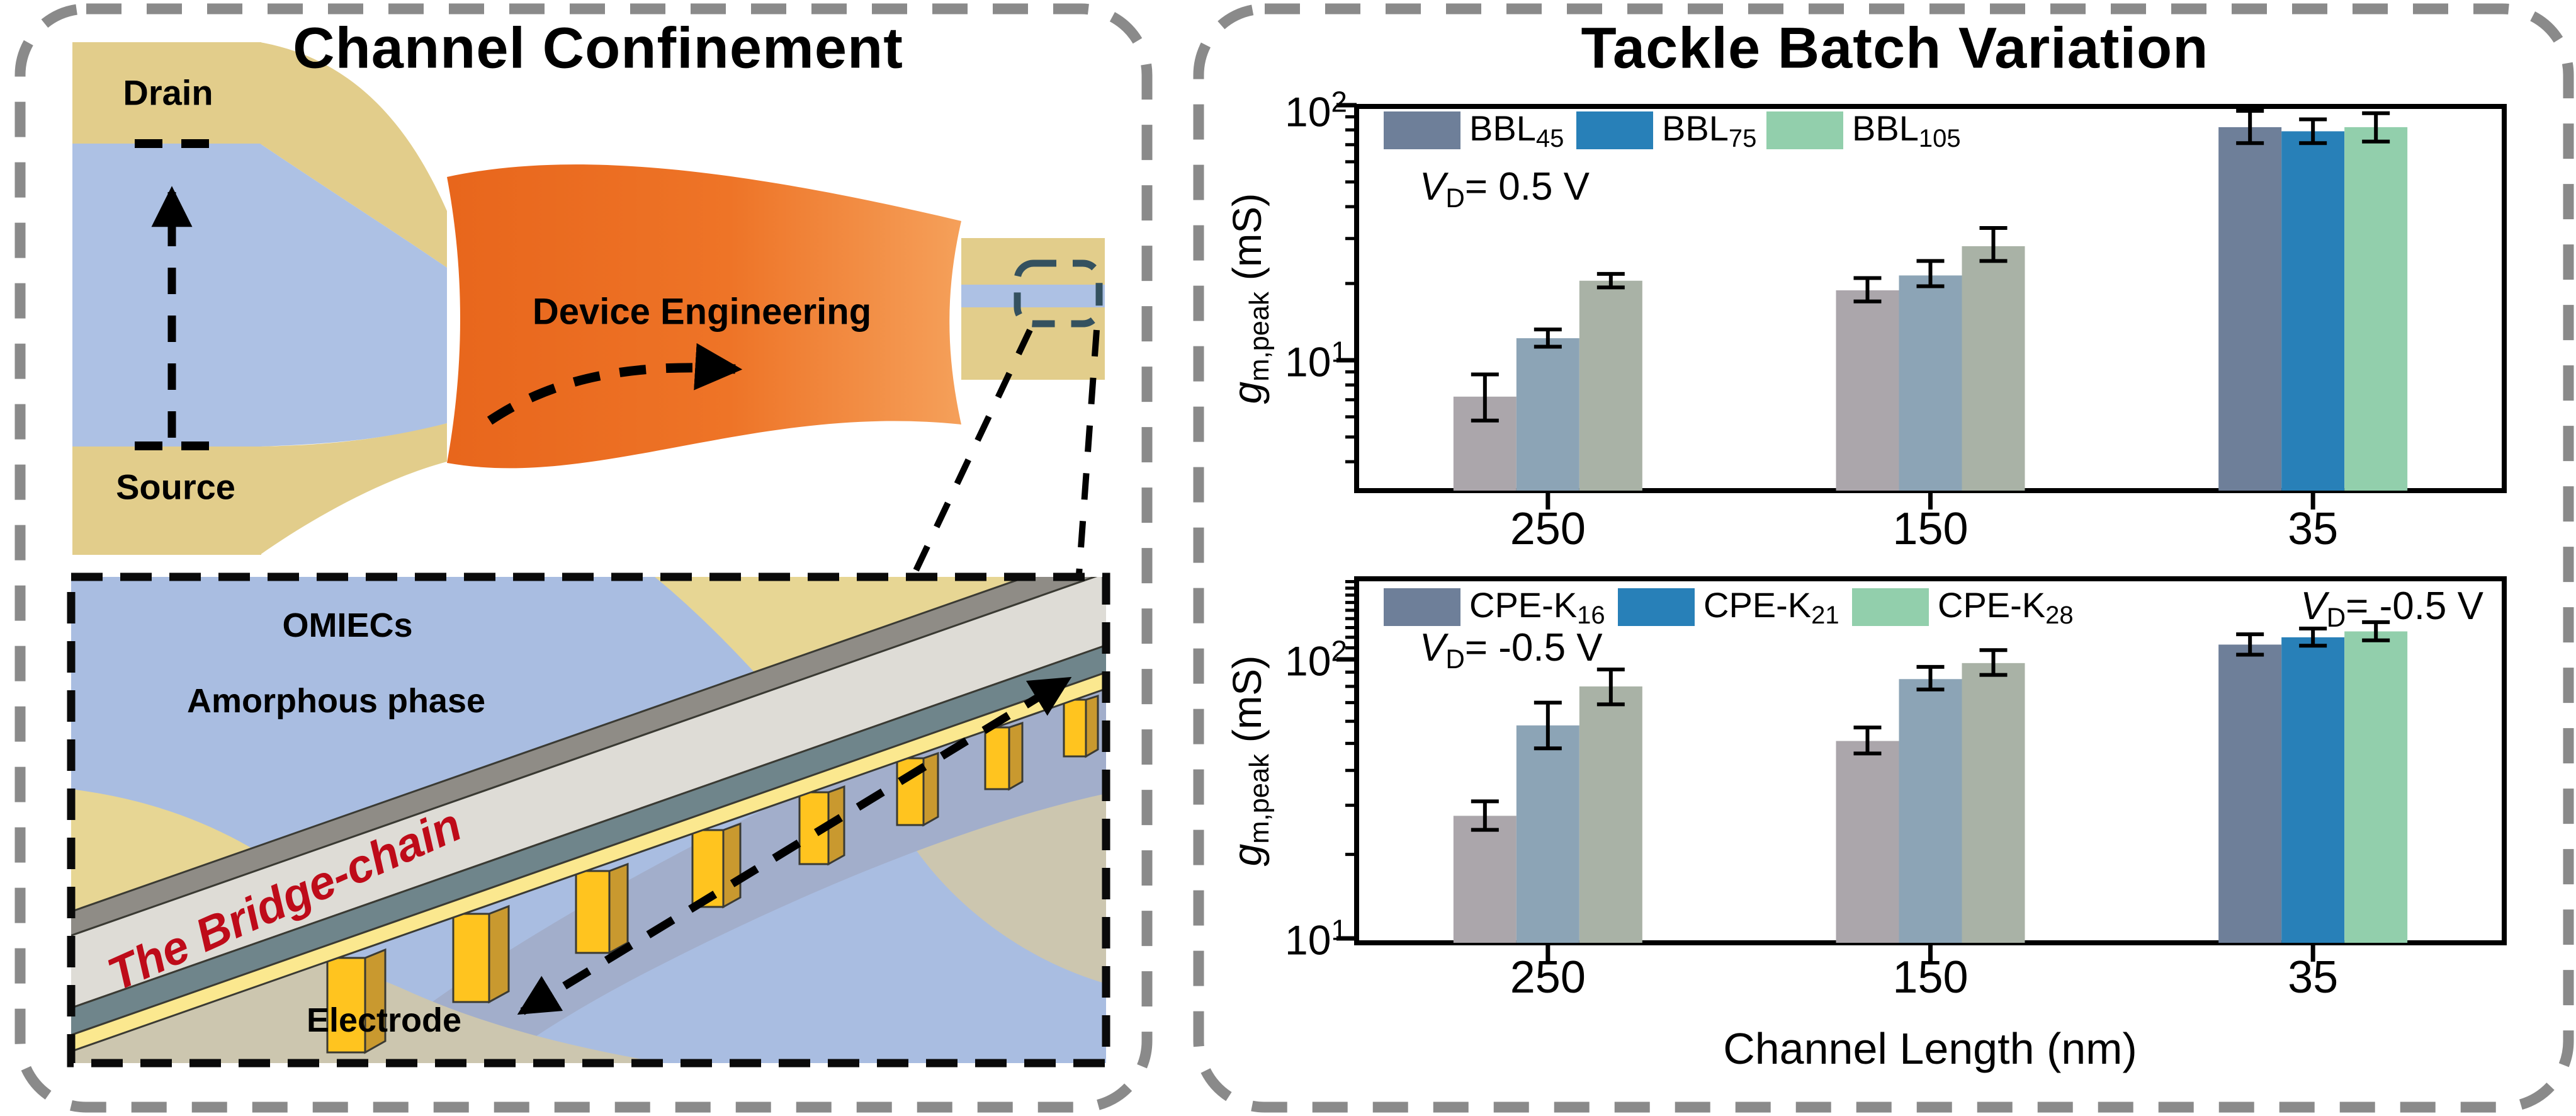 The image size is (2576, 1116). Describe the element at coordinates (1511, 650) in the screenshot. I see `vd-annotation-bottom-left: VD= -0.5 V` at that location.